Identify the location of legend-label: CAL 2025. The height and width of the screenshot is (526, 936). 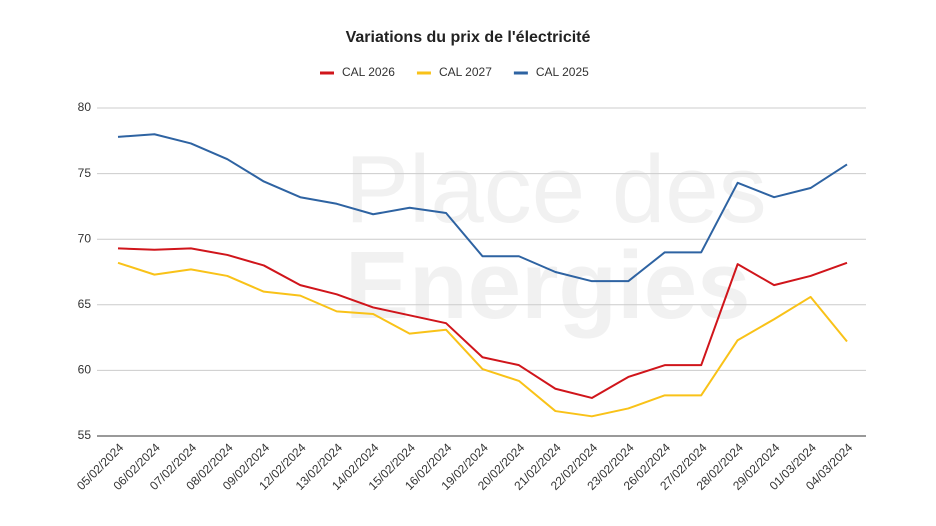
(562, 72).